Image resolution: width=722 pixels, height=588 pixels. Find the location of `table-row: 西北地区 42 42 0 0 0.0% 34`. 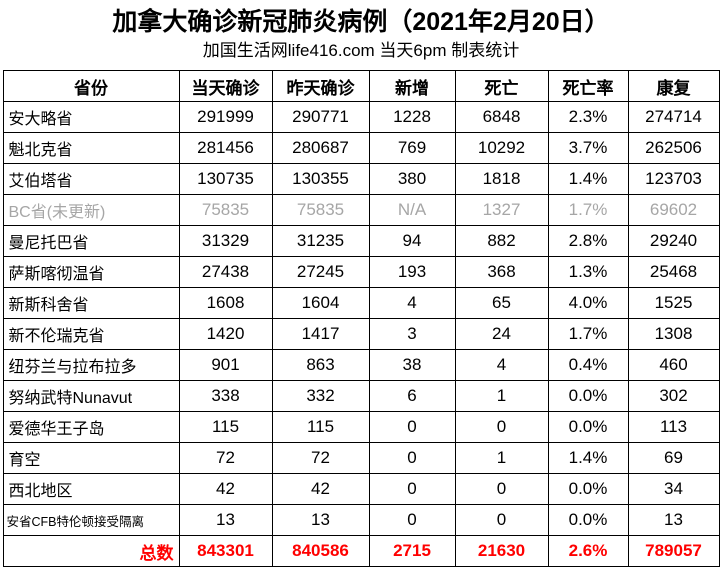

table-row: 西北地区 42 42 0 0 0.0% 34 is located at coordinates (361, 489).